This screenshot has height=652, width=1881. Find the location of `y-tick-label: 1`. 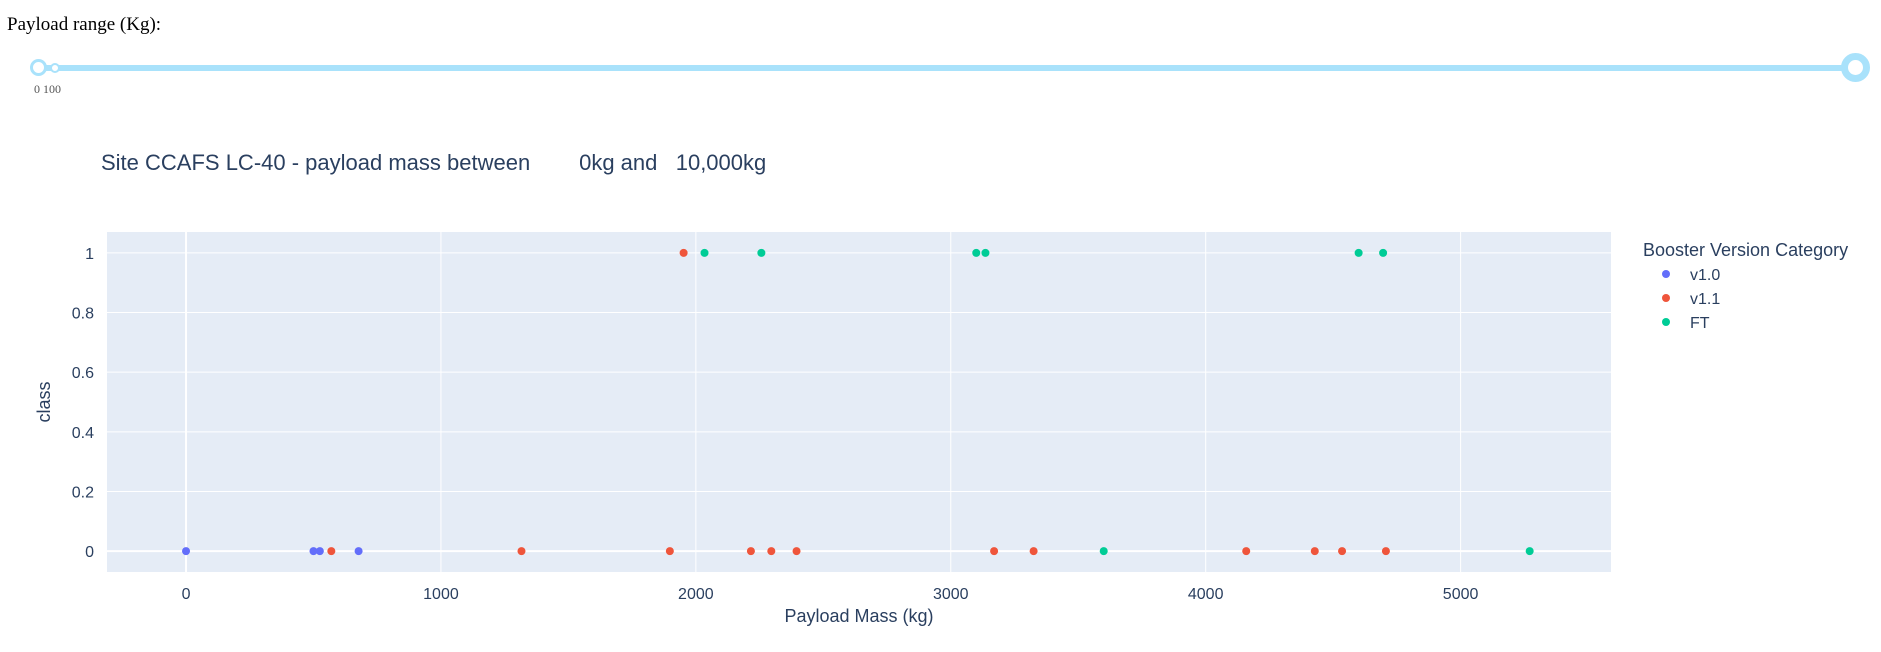

y-tick-label: 1 is located at coordinates (89, 254).